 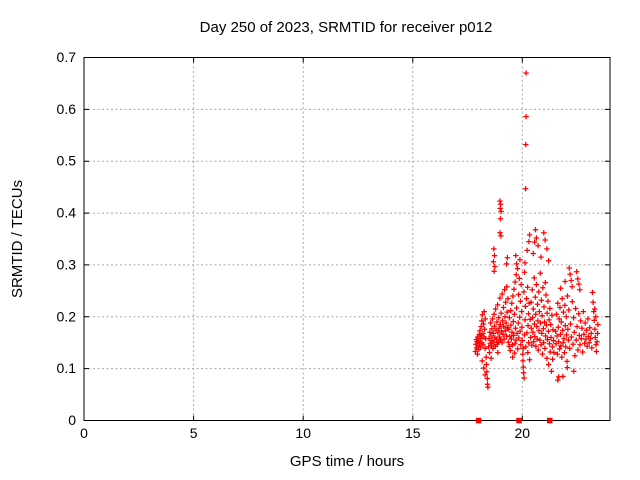 What do you see at coordinates (303, 433) in the screenshot?
I see `x-tick-label: 10` at bounding box center [303, 433].